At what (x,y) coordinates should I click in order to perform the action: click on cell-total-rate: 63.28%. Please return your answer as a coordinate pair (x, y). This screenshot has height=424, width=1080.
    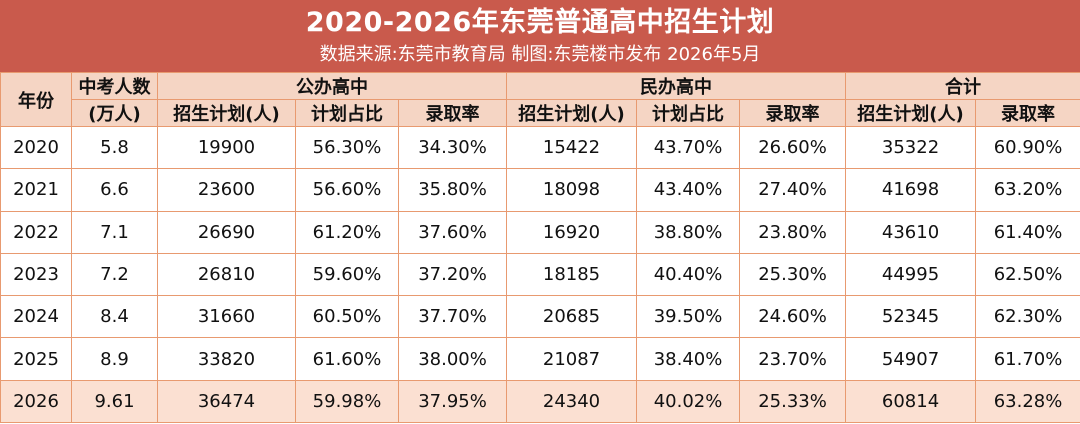
    Looking at the image, I should click on (1027, 401).